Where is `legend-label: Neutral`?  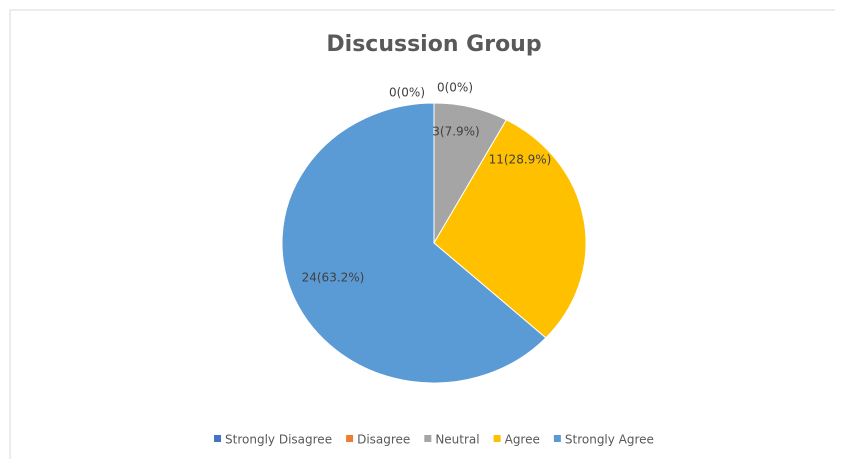
legend-label: Neutral is located at coordinates (457, 440).